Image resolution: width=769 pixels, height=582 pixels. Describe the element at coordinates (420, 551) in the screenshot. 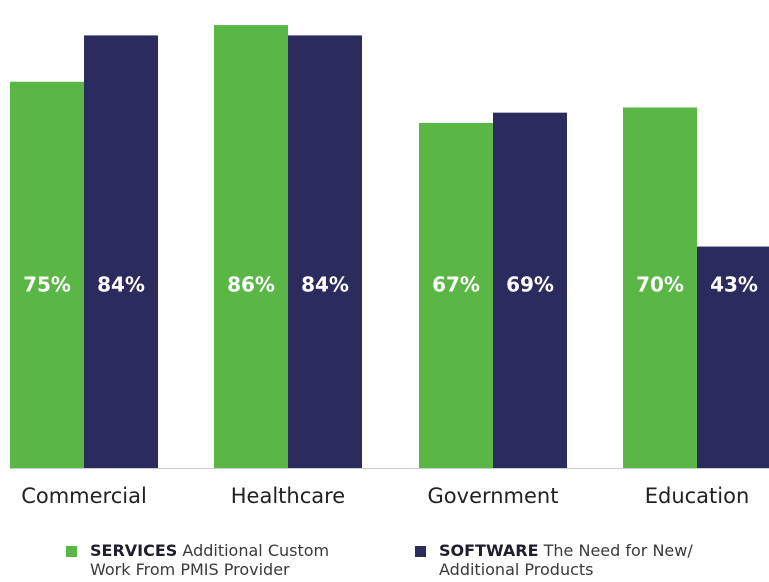

I see `legend-swatch-software` at that location.